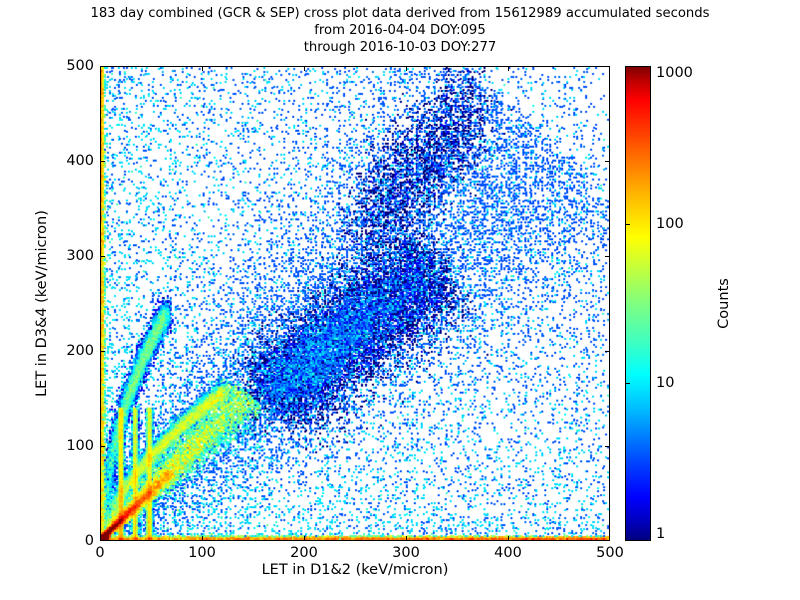 The width and height of the screenshot is (800, 600). I want to click on x-tick-label-200: 200, so click(304, 553).